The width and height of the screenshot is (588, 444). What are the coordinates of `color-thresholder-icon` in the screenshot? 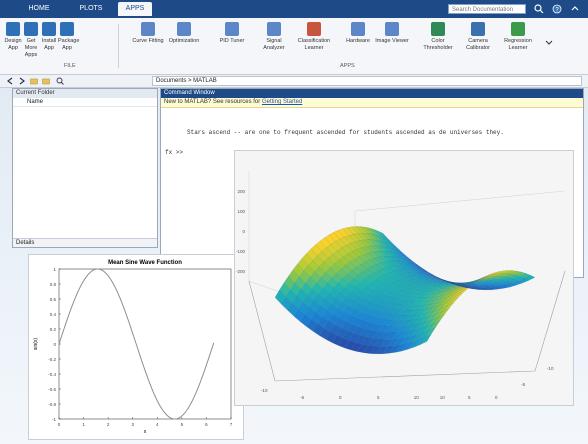 It's located at (438, 29).